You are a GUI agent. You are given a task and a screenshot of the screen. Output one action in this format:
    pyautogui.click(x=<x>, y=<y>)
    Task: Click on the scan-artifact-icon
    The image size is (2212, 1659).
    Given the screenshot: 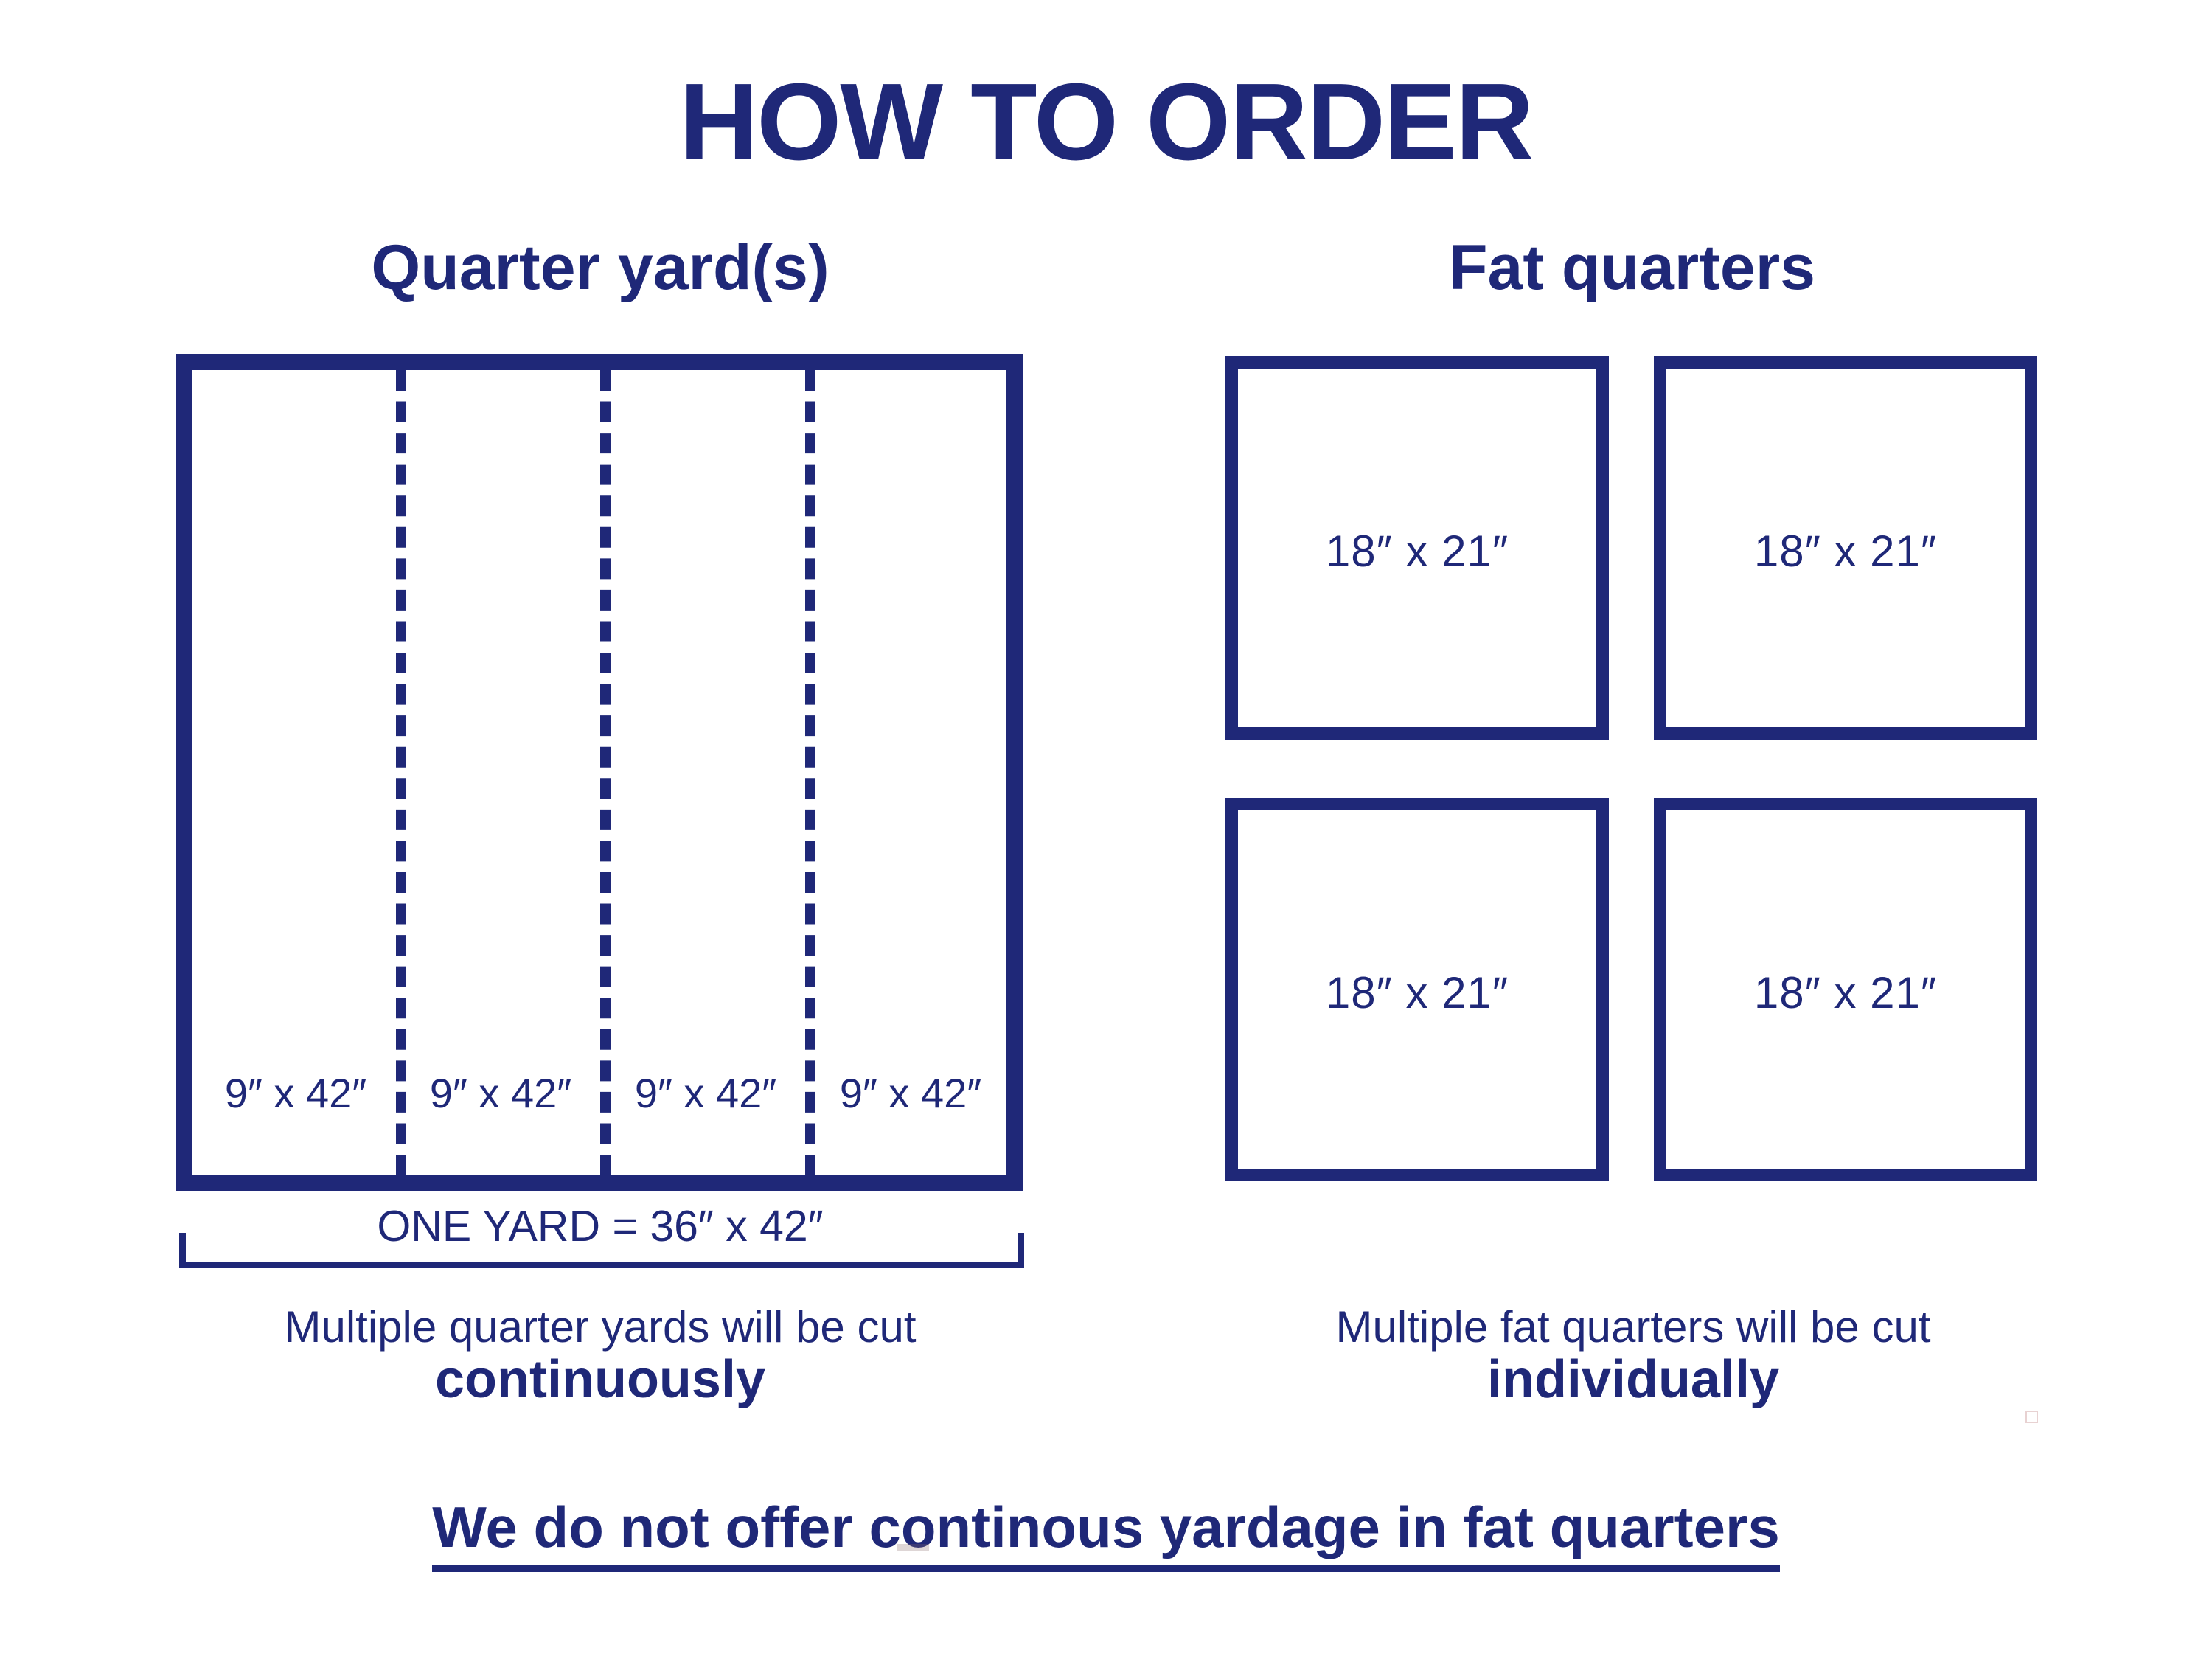 What is the action you would take?
    pyautogui.click(x=2031, y=1417)
    